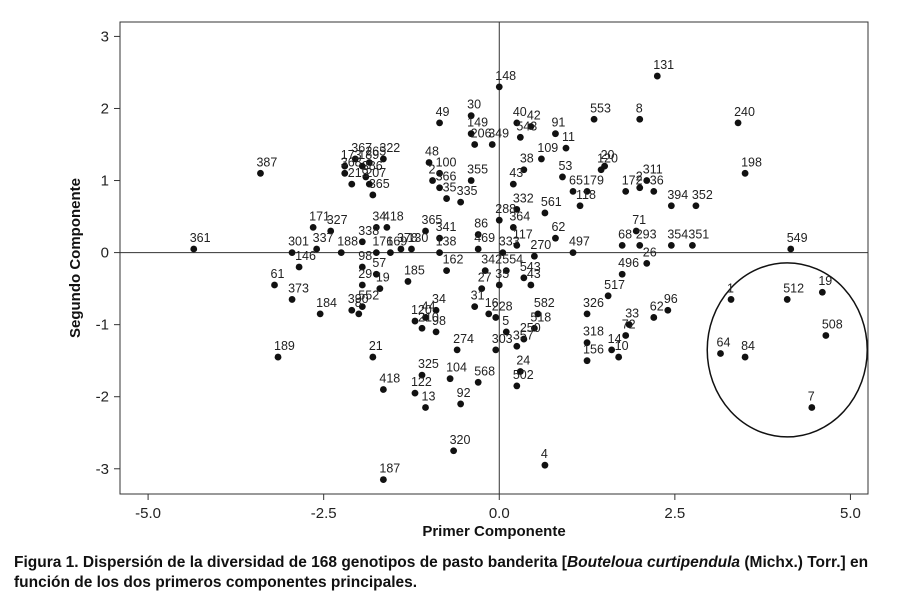 The width and height of the screenshot is (900, 601). I want to click on y-tick-label: 0, so click(105, 253).